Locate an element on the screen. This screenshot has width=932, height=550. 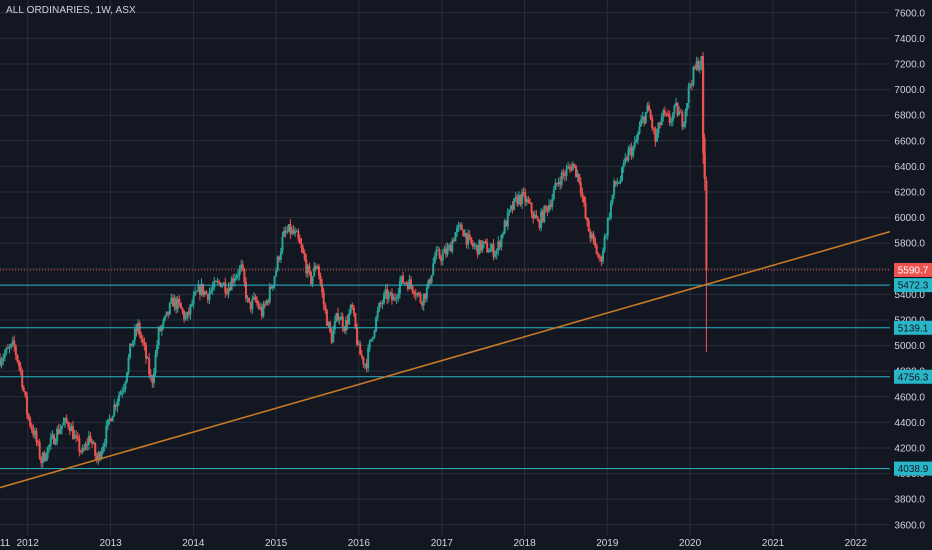
y-tick-label: 6800.0 is located at coordinates (909, 116).